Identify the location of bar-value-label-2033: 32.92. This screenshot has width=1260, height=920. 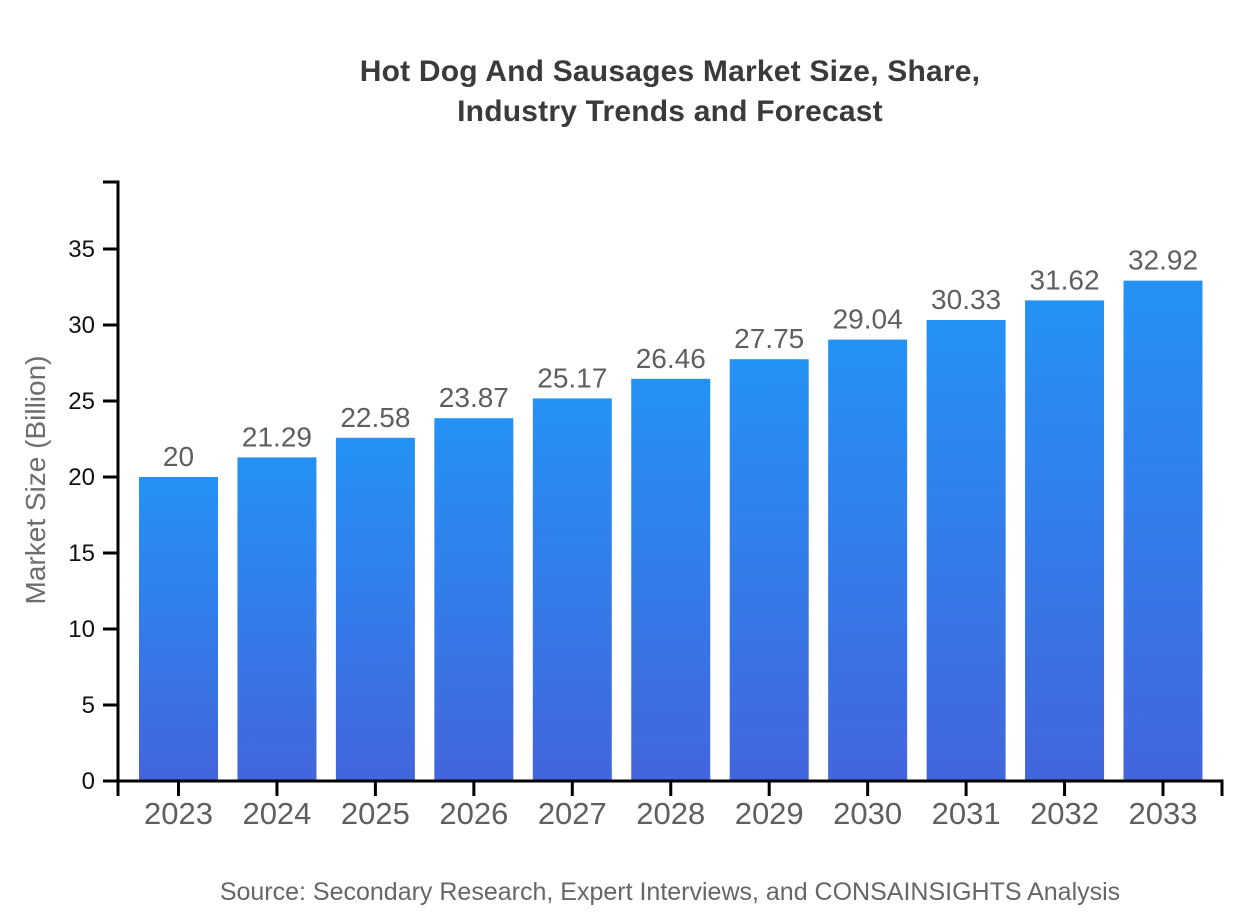
(1163, 260).